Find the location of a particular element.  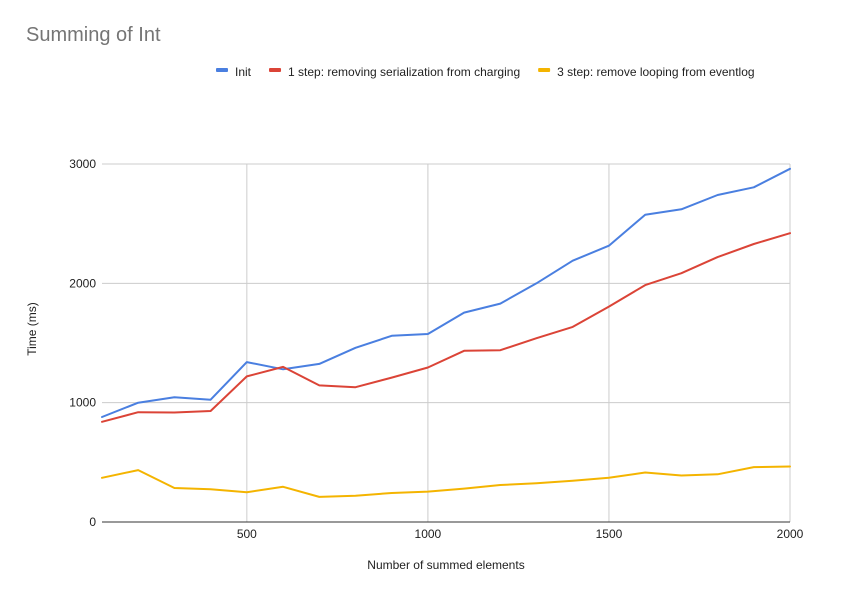

legend-label-1: Init is located at coordinates (243, 72).